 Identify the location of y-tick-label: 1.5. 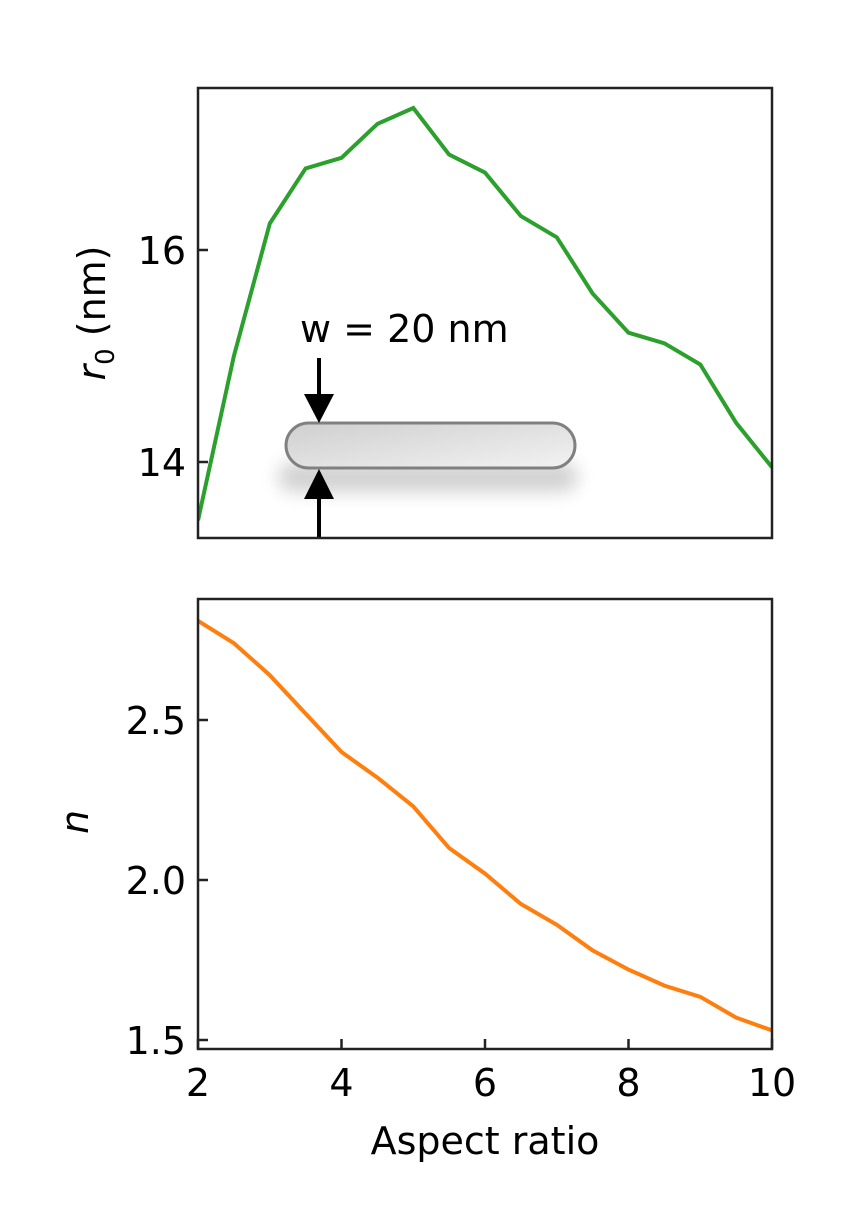
(156, 1041).